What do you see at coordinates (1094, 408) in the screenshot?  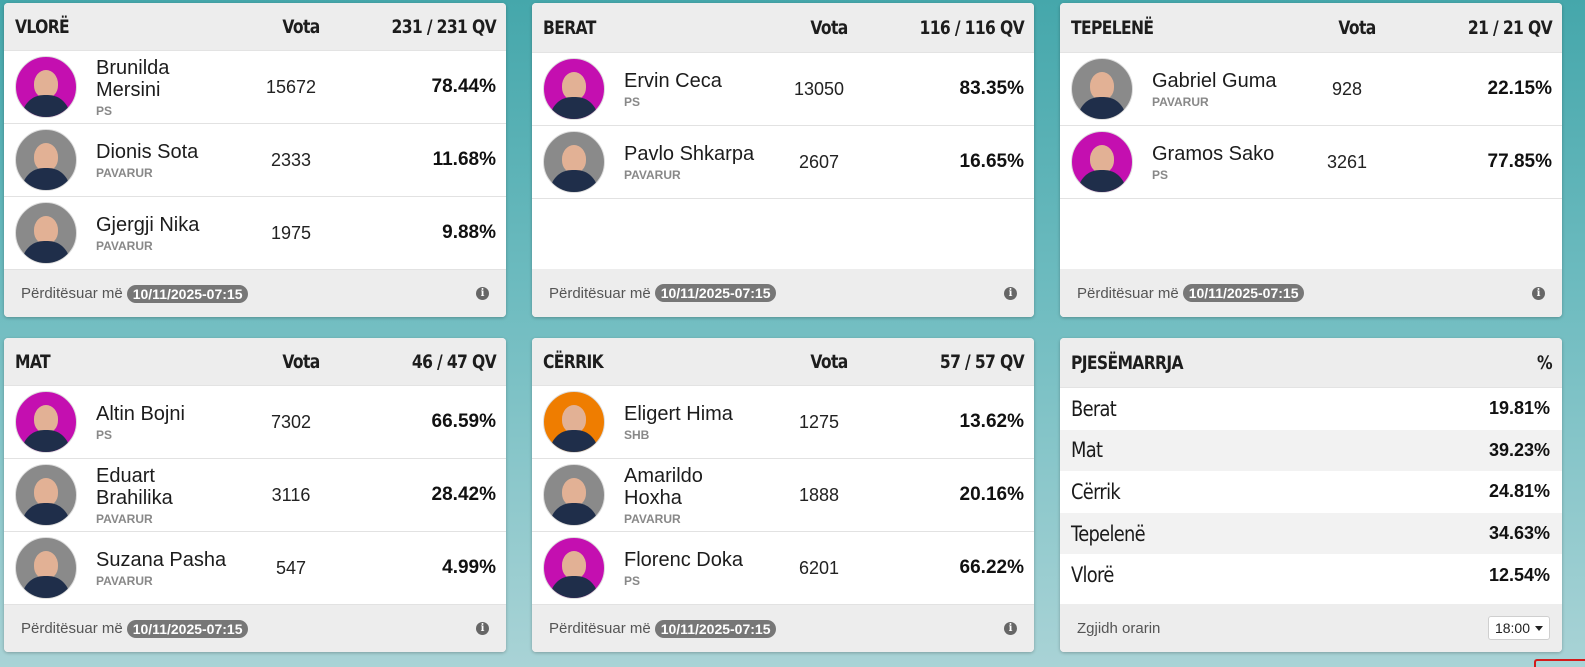 I see `turnout-city: Berat` at bounding box center [1094, 408].